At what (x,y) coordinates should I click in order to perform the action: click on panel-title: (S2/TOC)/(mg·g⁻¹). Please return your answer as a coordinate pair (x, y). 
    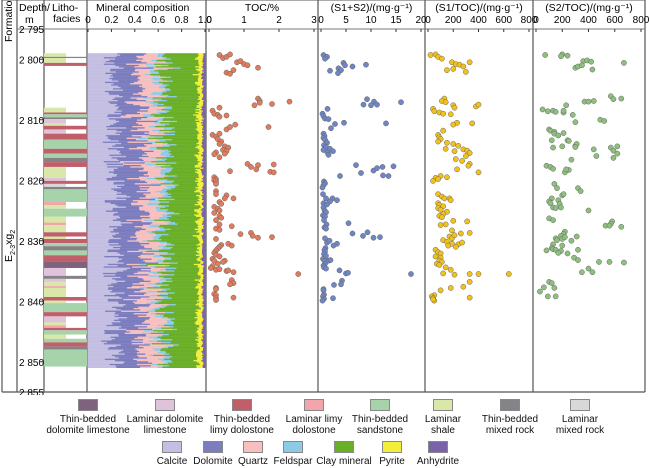
    Looking at the image, I should click on (589, 8).